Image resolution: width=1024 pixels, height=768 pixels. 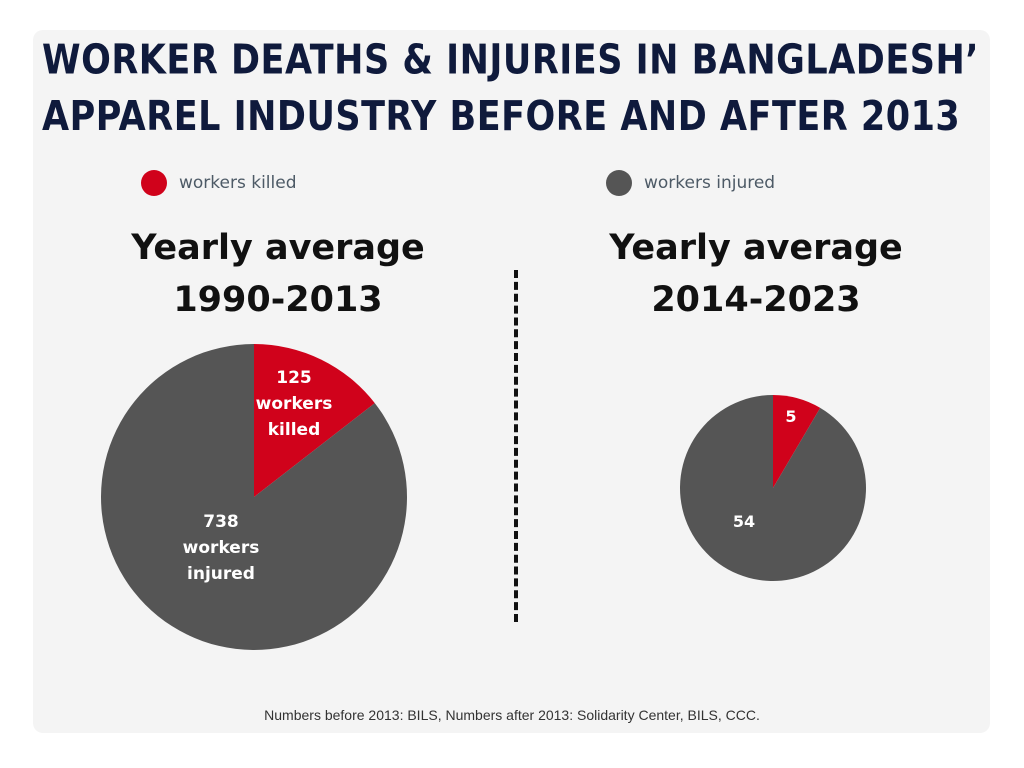 What do you see at coordinates (238, 183) in the screenshot?
I see `legend-label-workers-killed: workers killed` at bounding box center [238, 183].